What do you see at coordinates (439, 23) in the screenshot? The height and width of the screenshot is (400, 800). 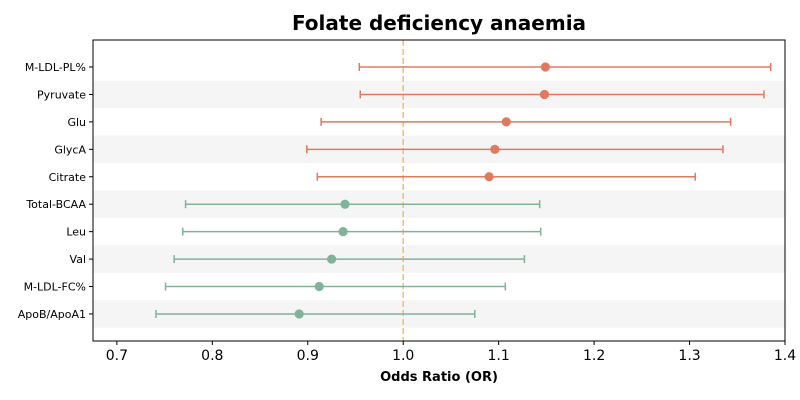 I see `chart-title: Folate deficiency anaemia` at bounding box center [439, 23].